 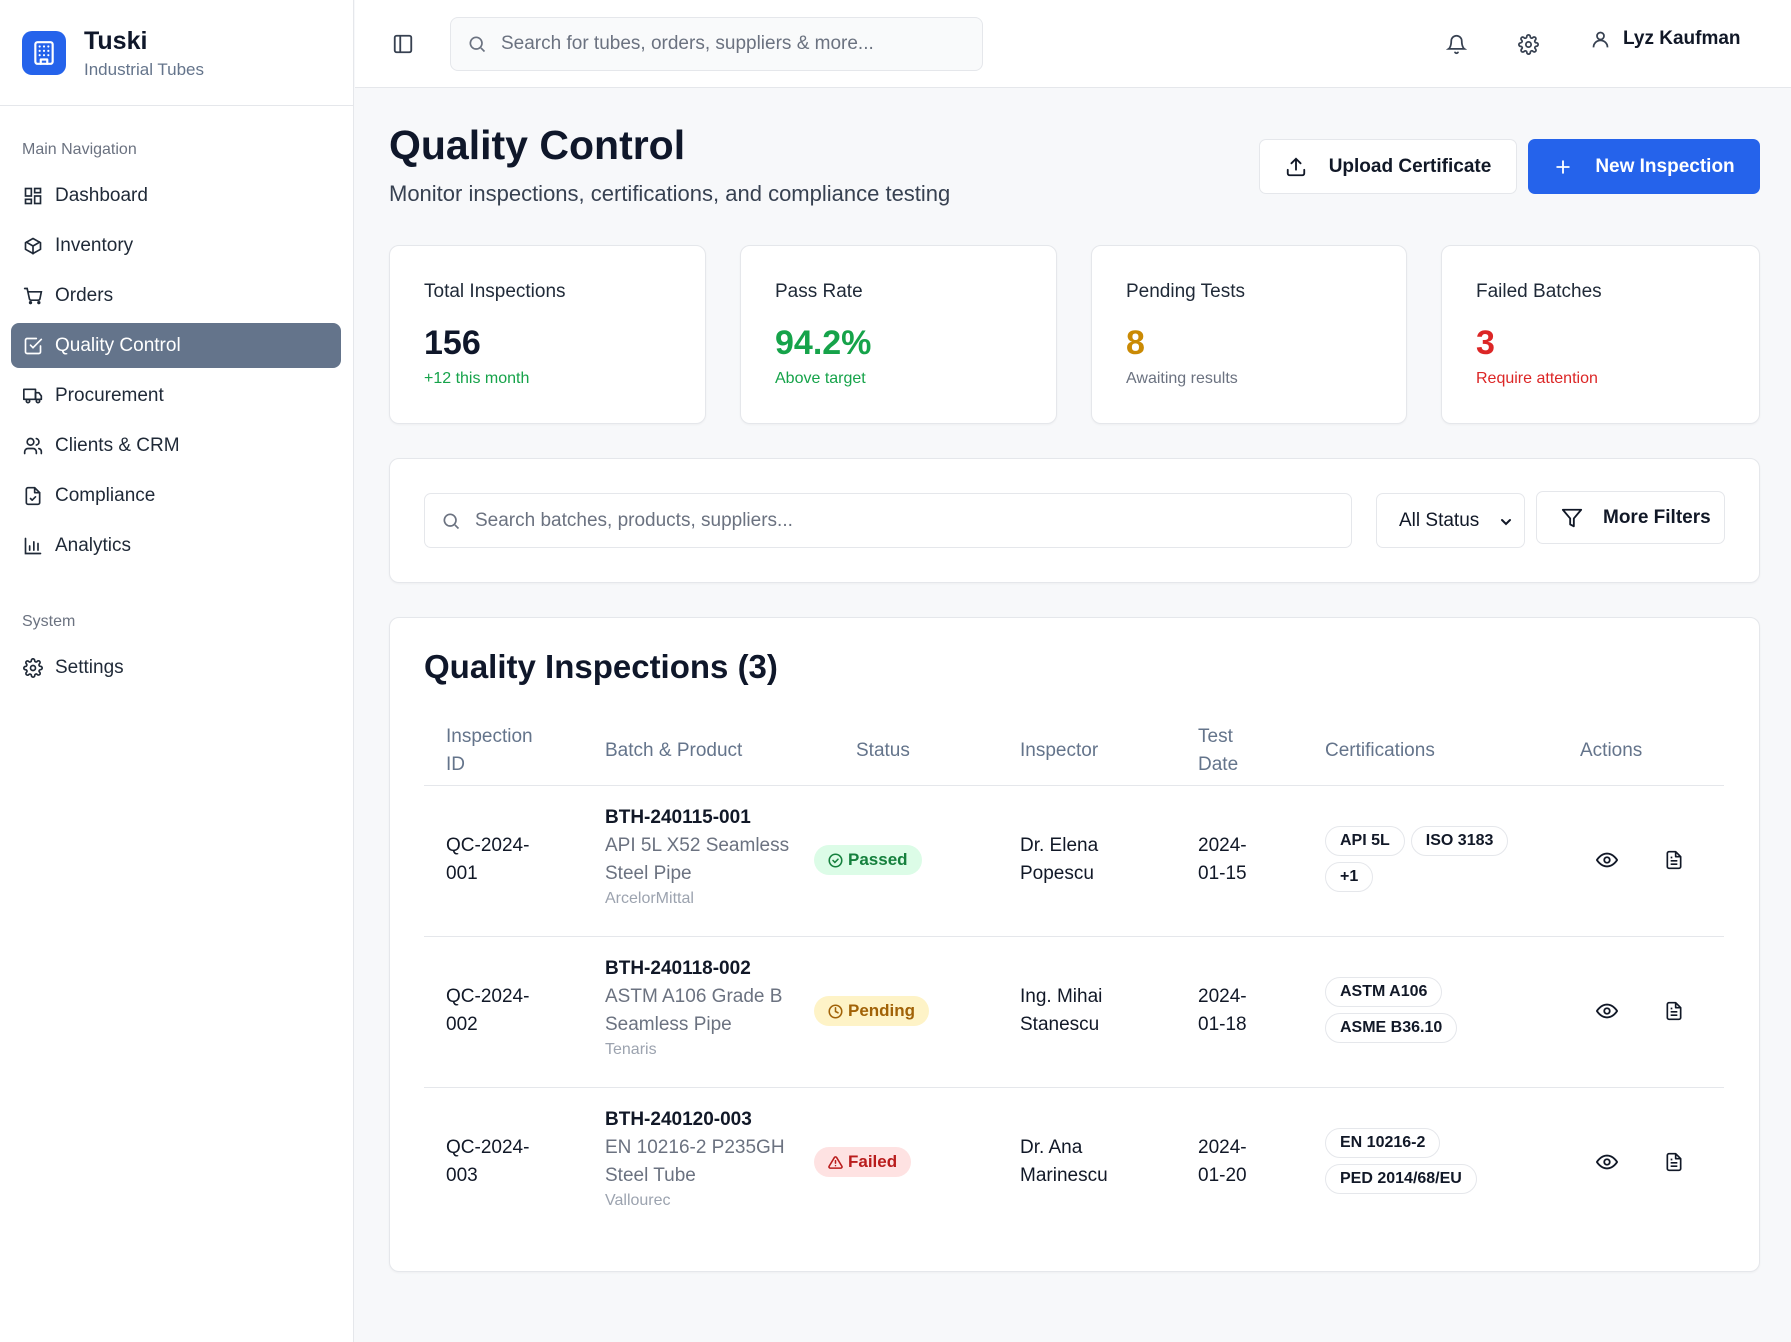 What do you see at coordinates (1665, 166) in the screenshot?
I see `new-inspection-label: New Inspection` at bounding box center [1665, 166].